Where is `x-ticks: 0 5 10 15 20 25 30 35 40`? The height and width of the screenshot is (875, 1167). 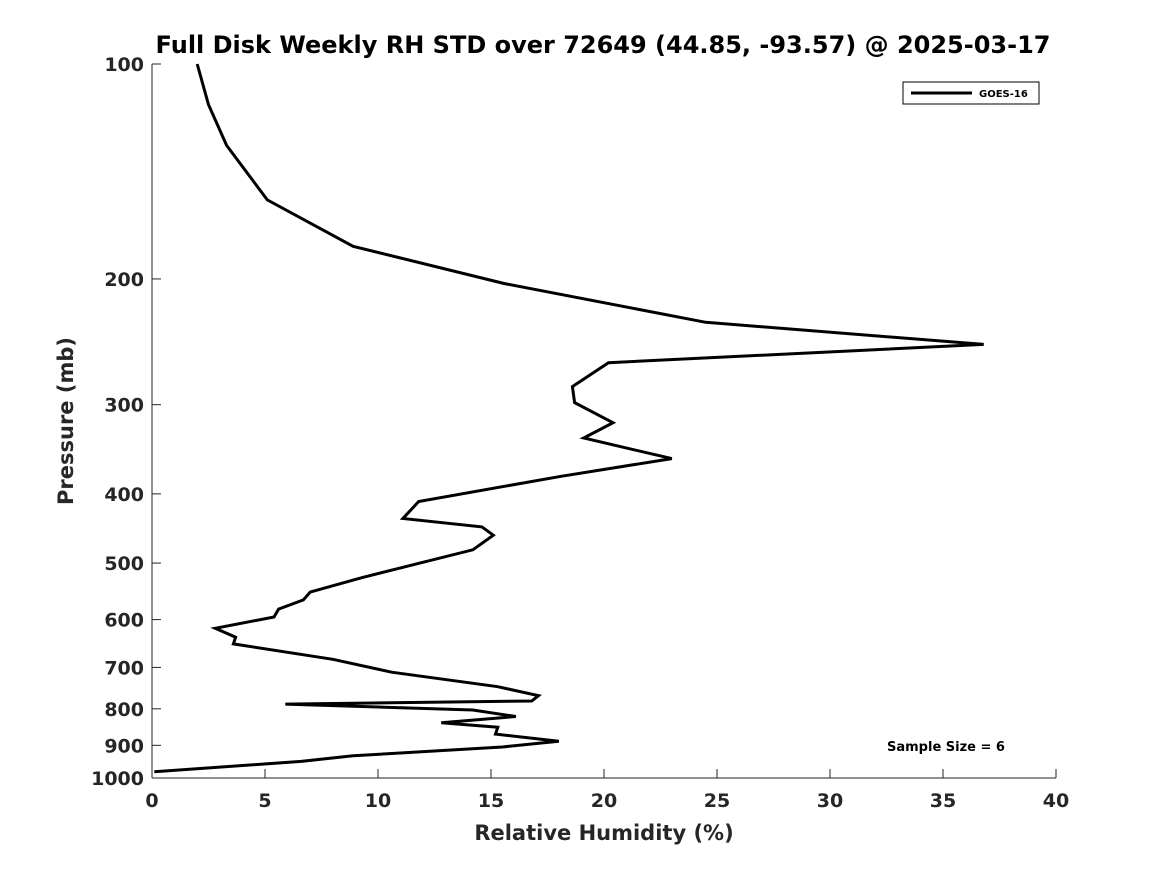
x-ticks: 0 5 10 15 20 25 30 35 40 is located at coordinates (607, 790).